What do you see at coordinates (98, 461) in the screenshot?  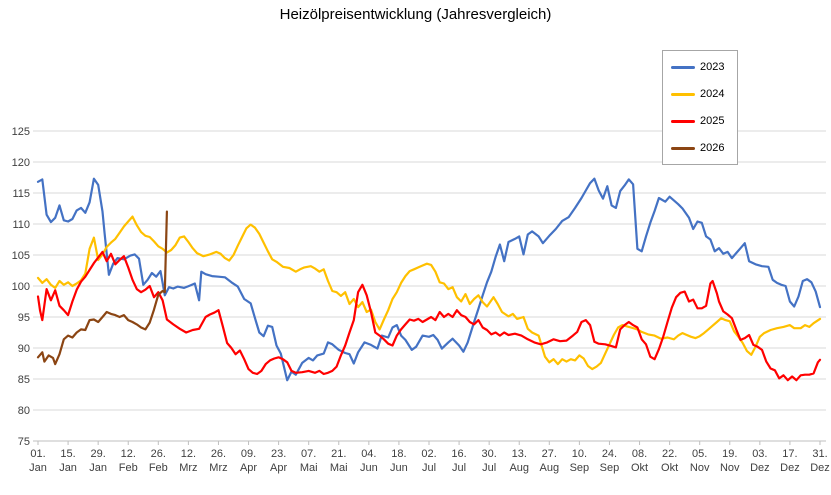 I see `x-axis-tick-label: 29. Jan` at bounding box center [98, 461].